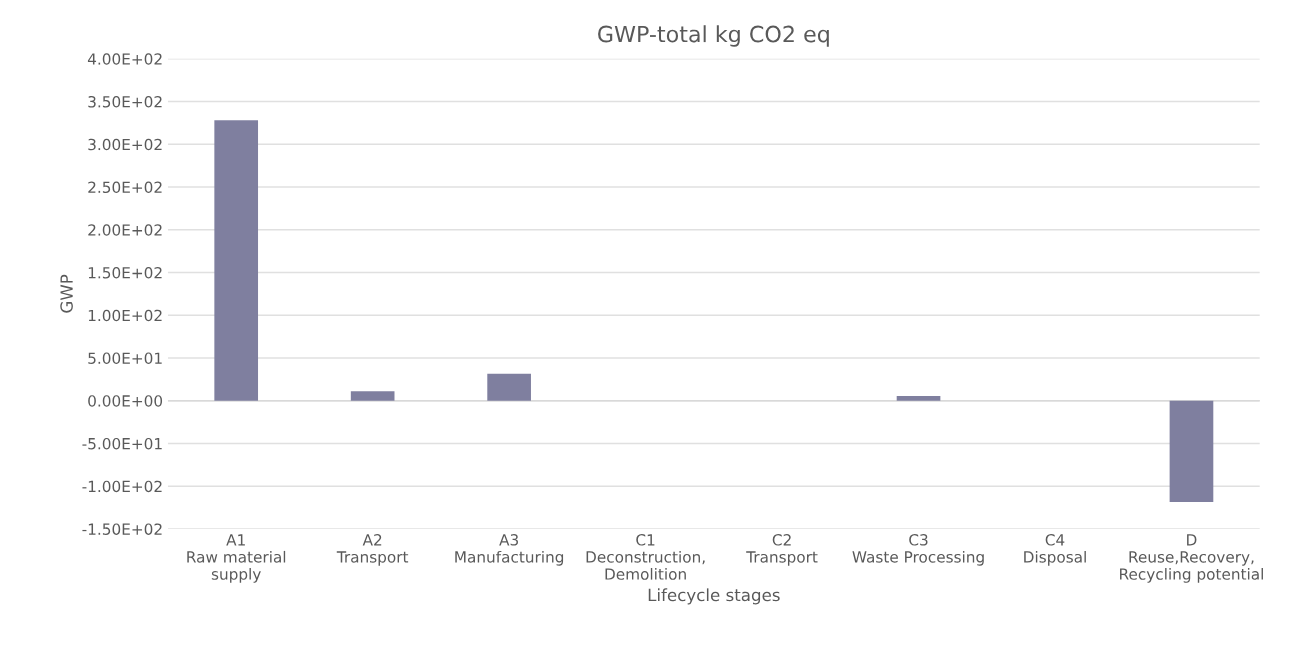 This screenshot has width=1292, height=653. I want to click on x-tick-label: A3 Manufacturing, so click(509, 550).